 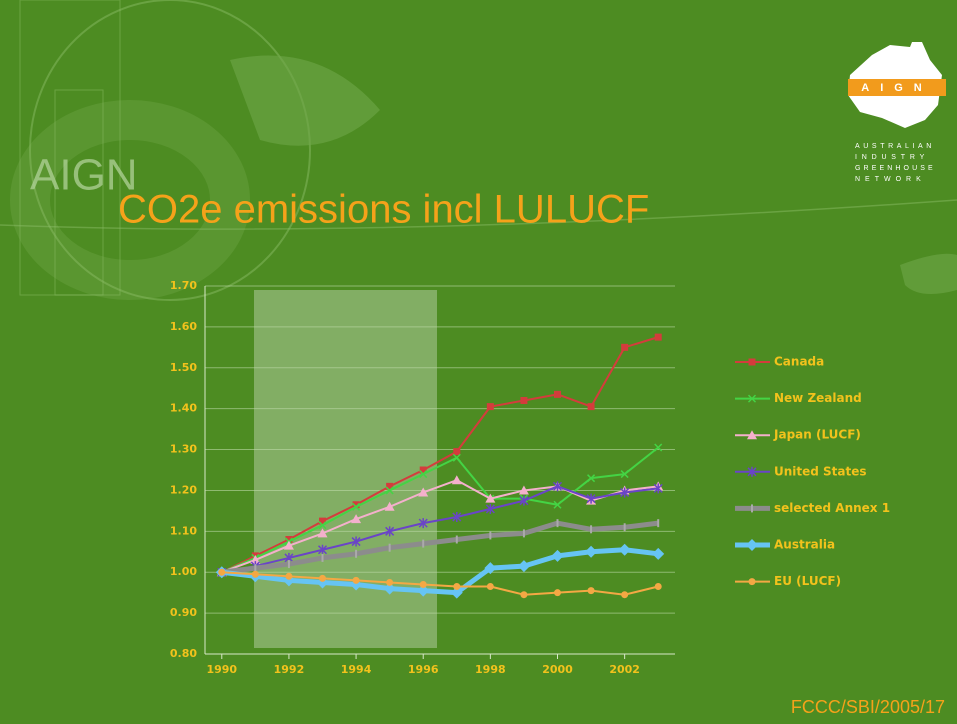 What do you see at coordinates (183, 408) in the screenshot?
I see `y-tick-label: 1.40` at bounding box center [183, 408].